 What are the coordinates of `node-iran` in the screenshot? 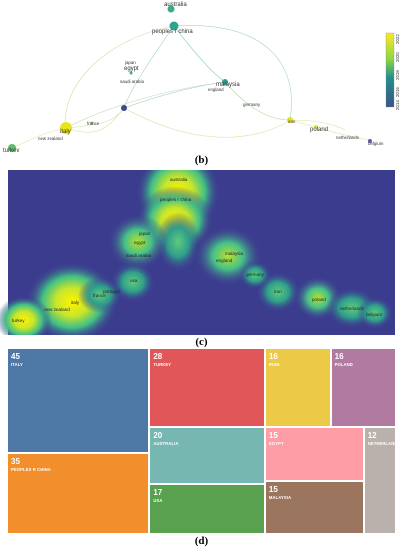 It's located at (290, 120).